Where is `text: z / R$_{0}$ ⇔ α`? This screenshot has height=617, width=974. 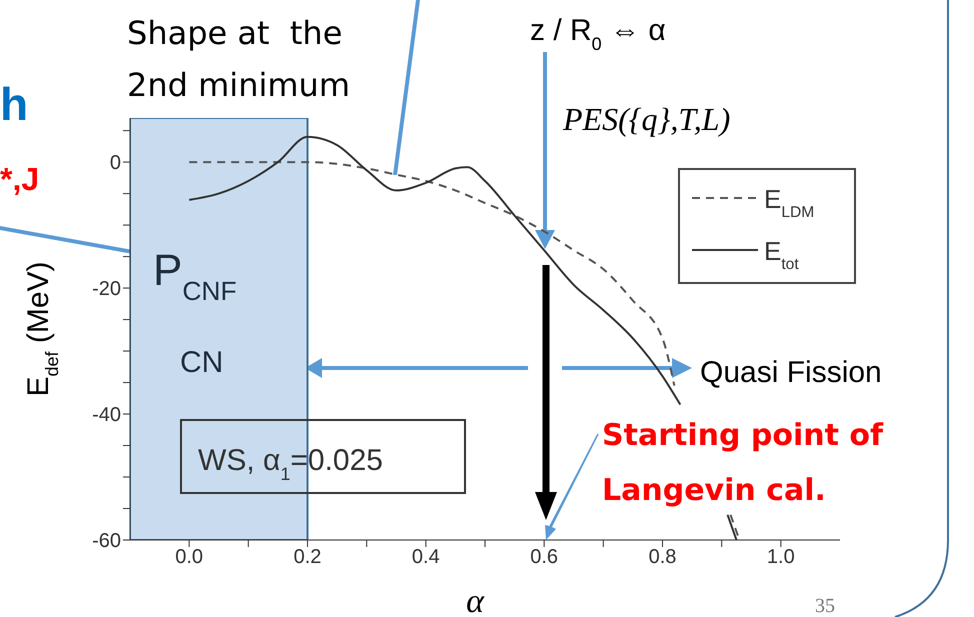
text: z / R$_{0}$ ⇔ α is located at coordinates (598, 34).